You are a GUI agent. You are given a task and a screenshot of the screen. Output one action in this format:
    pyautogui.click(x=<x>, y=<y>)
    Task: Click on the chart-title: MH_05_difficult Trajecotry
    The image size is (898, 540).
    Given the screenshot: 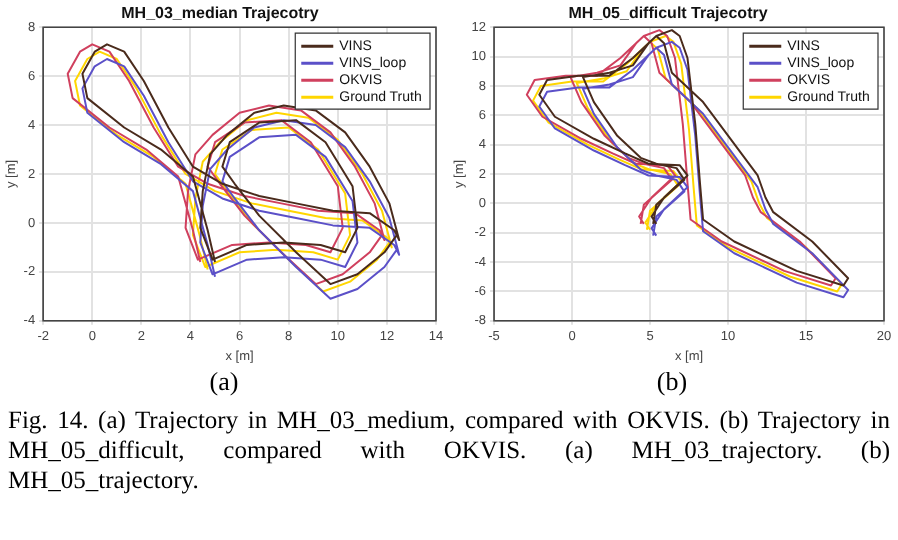 What is the action you would take?
    pyautogui.click(x=668, y=13)
    